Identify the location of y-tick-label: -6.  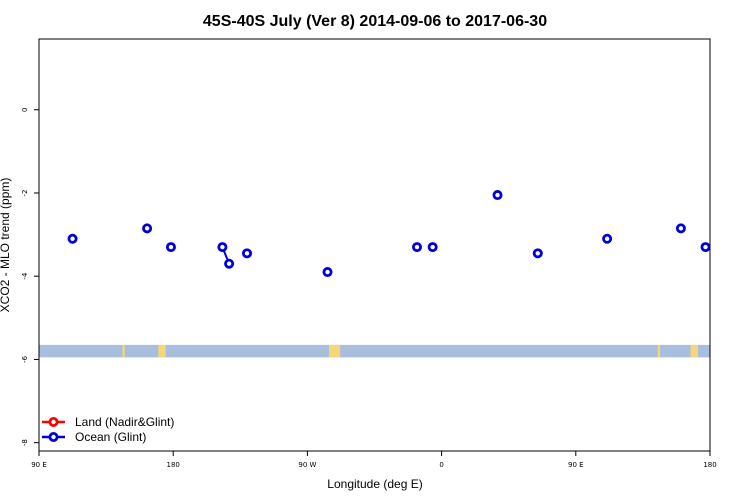
(25, 359).